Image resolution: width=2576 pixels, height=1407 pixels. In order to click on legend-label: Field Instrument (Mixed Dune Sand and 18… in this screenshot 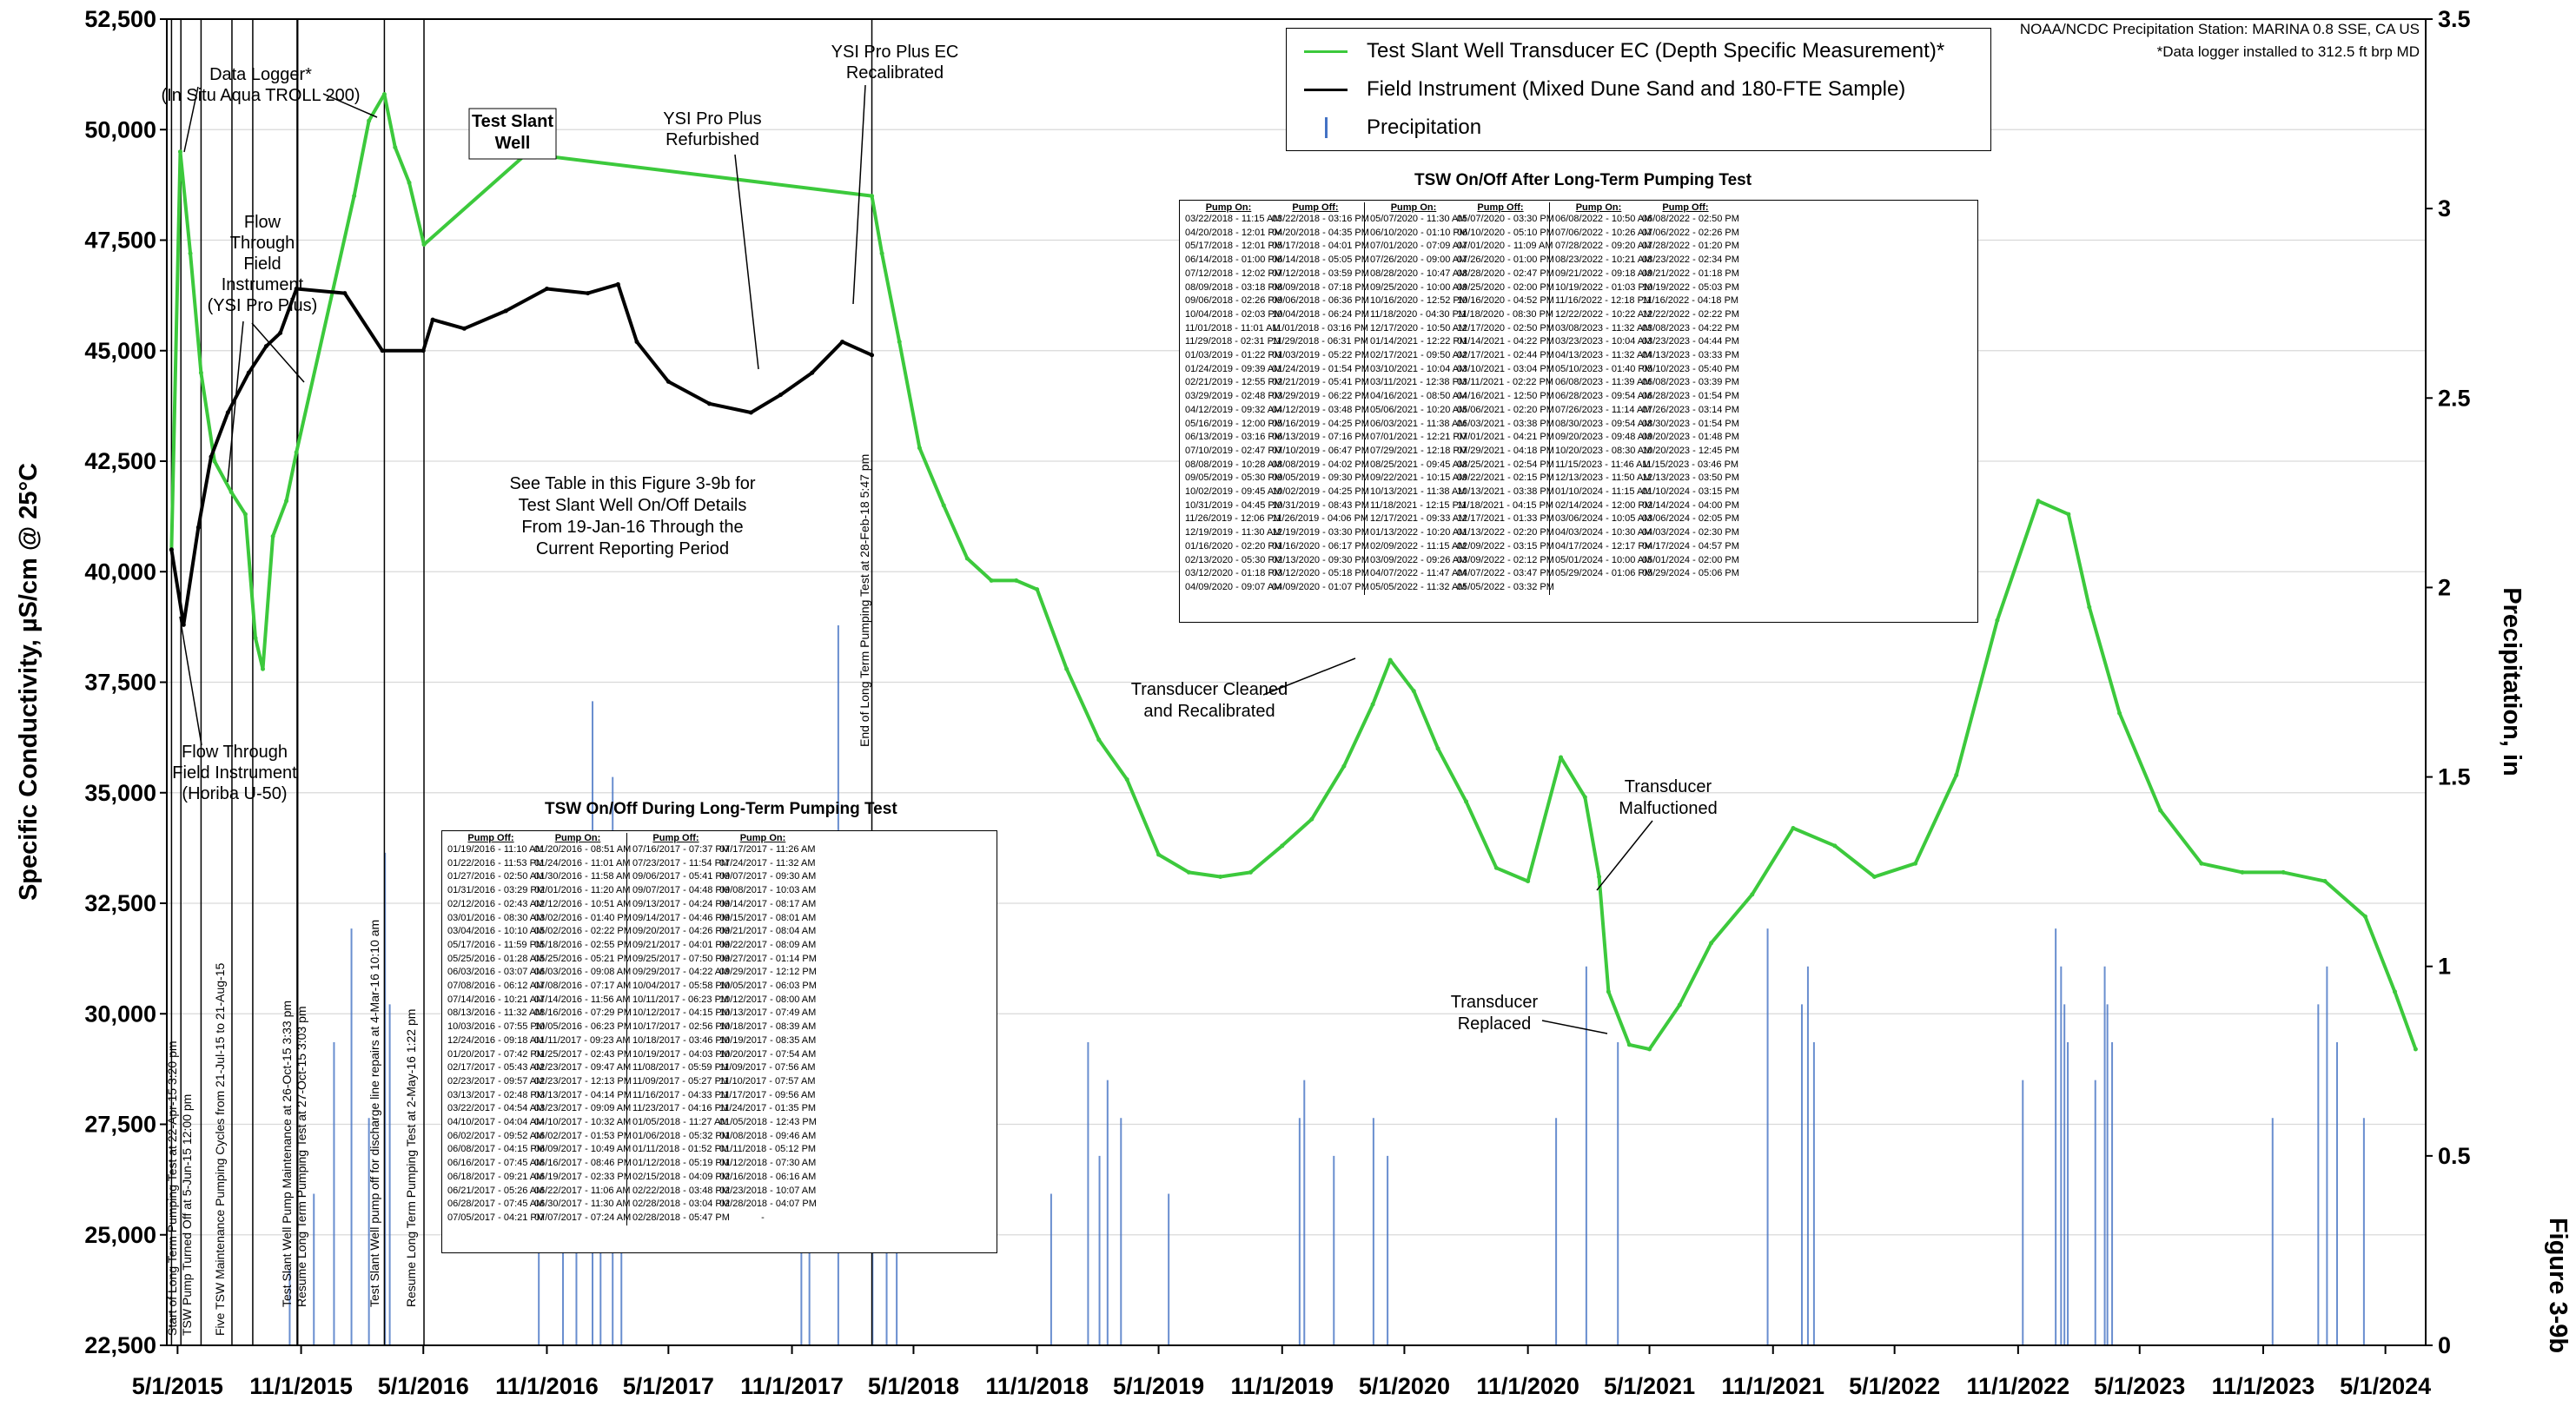, I will do `click(1636, 89)`.